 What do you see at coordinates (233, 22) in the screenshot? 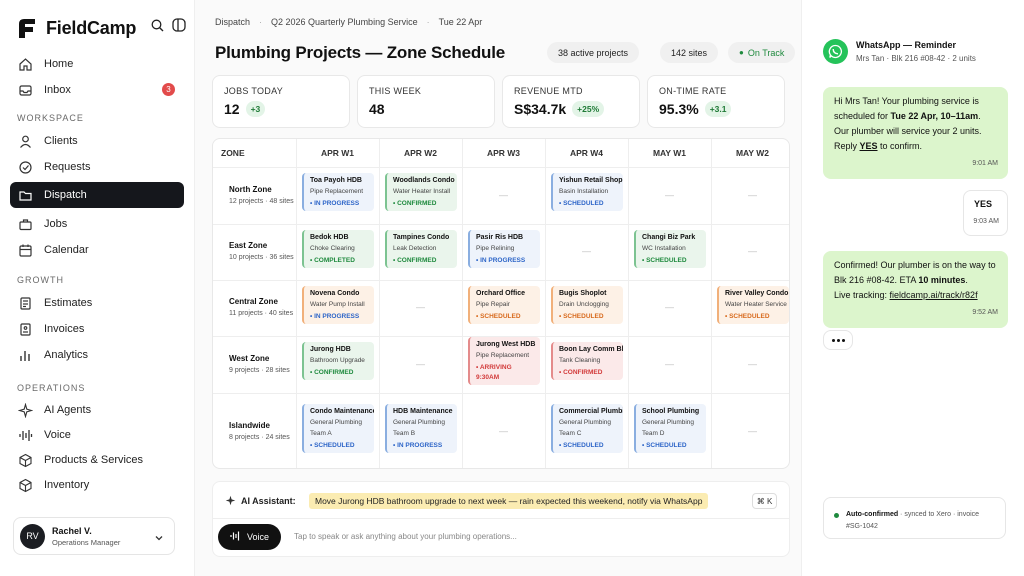
I see `breadcrumb-item: Dispatch` at bounding box center [233, 22].